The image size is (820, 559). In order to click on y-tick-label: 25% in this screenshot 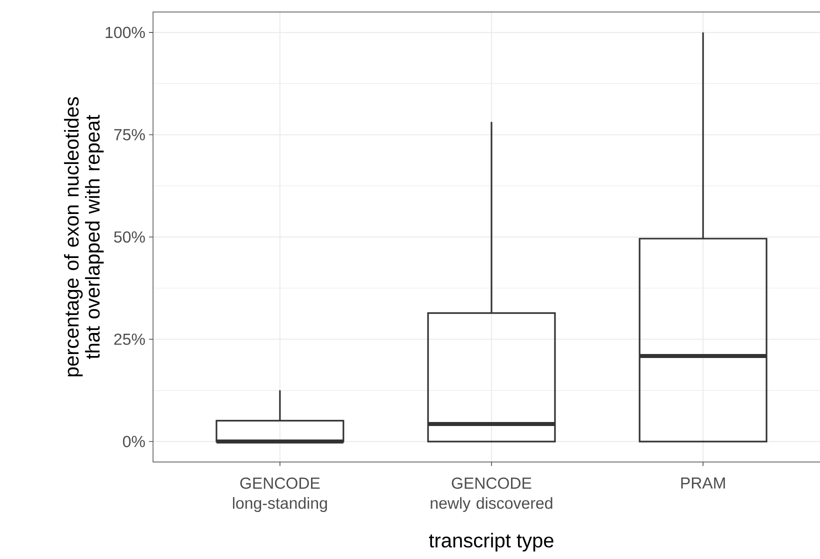, I will do `click(129, 339)`.